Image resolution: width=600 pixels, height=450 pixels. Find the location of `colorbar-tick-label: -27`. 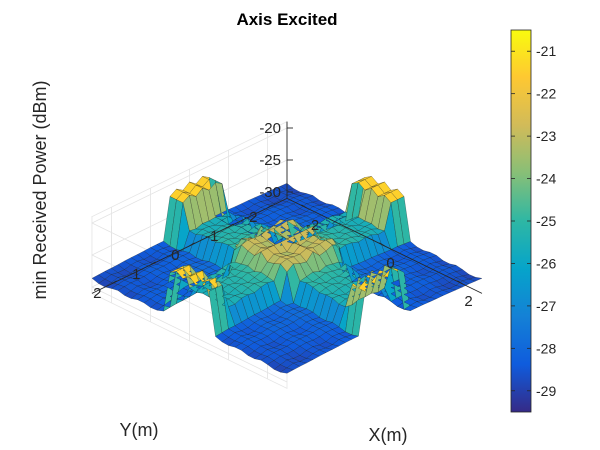

colorbar-tick-label: -27 is located at coordinates (546, 306).